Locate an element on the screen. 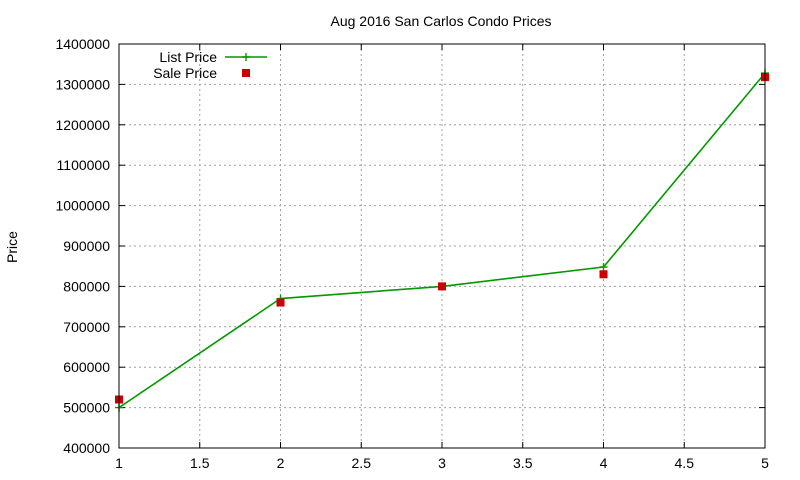  chart-title: Aug 2016 San Carlos Condo Prices is located at coordinates (440, 21).